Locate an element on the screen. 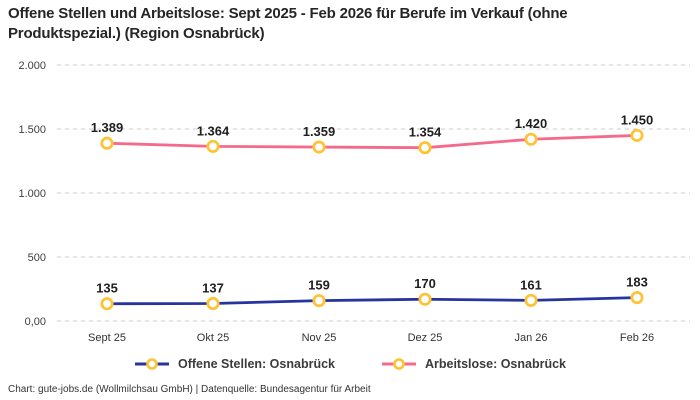 This screenshot has width=700, height=400. svg-text: 1.364 is located at coordinates (213, 130).